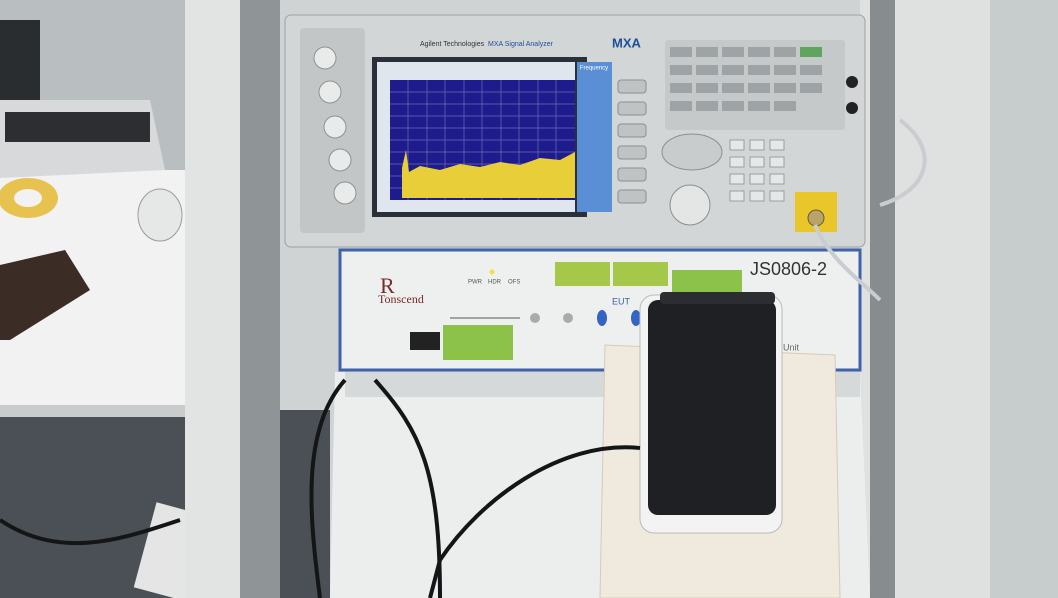 The width and height of the screenshot is (1058, 598). What do you see at coordinates (260, 299) in the screenshot?
I see `rack-rail-left` at bounding box center [260, 299].